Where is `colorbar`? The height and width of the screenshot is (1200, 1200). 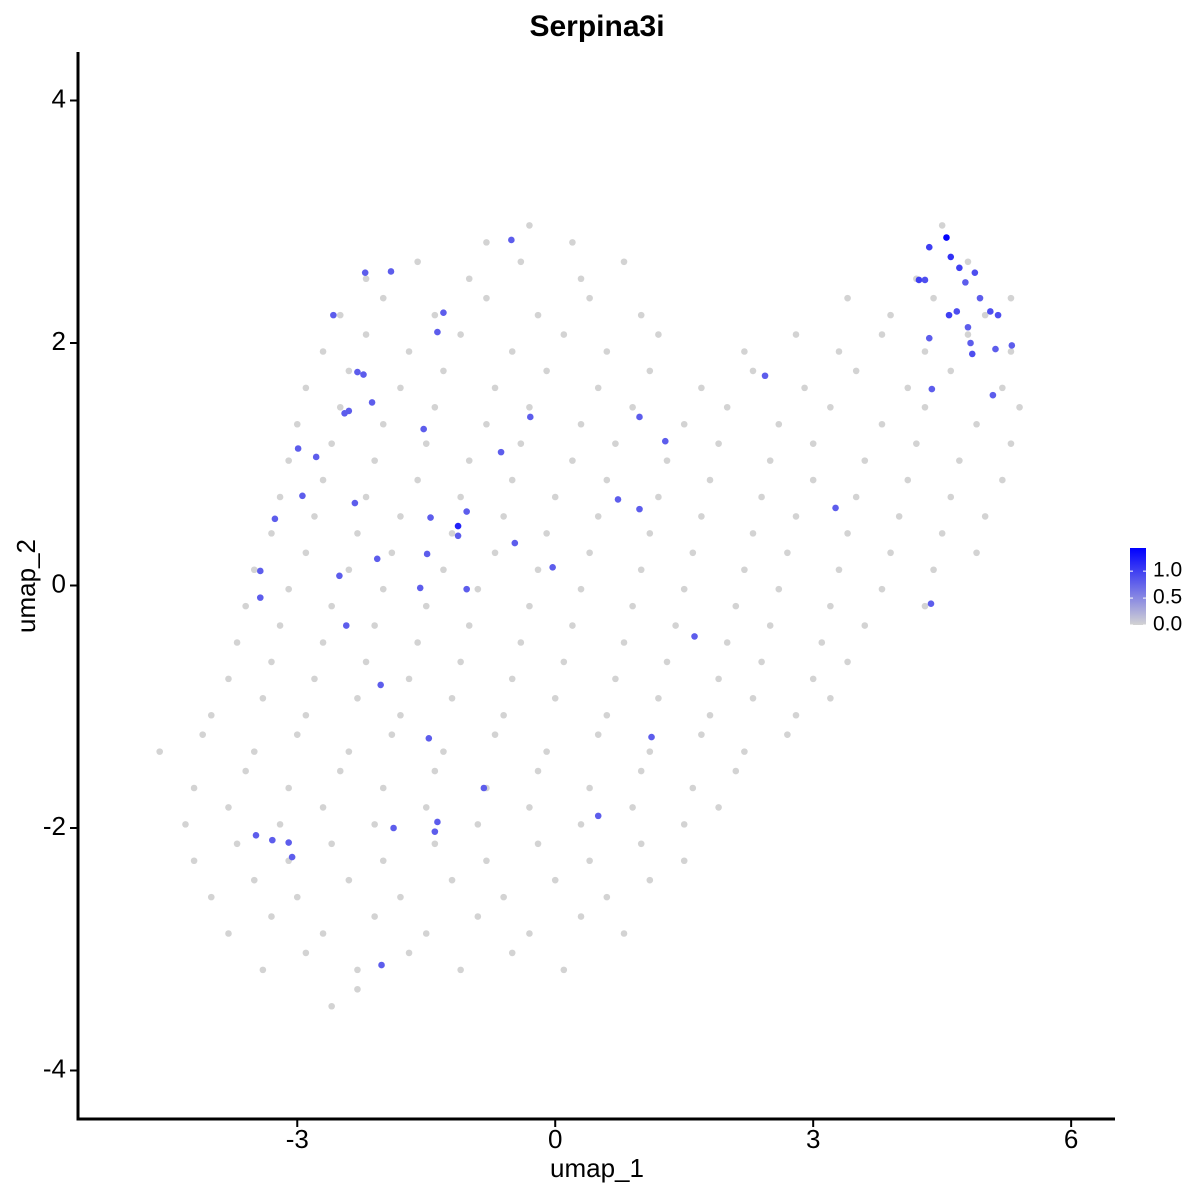 colorbar is located at coordinates (1138, 586).